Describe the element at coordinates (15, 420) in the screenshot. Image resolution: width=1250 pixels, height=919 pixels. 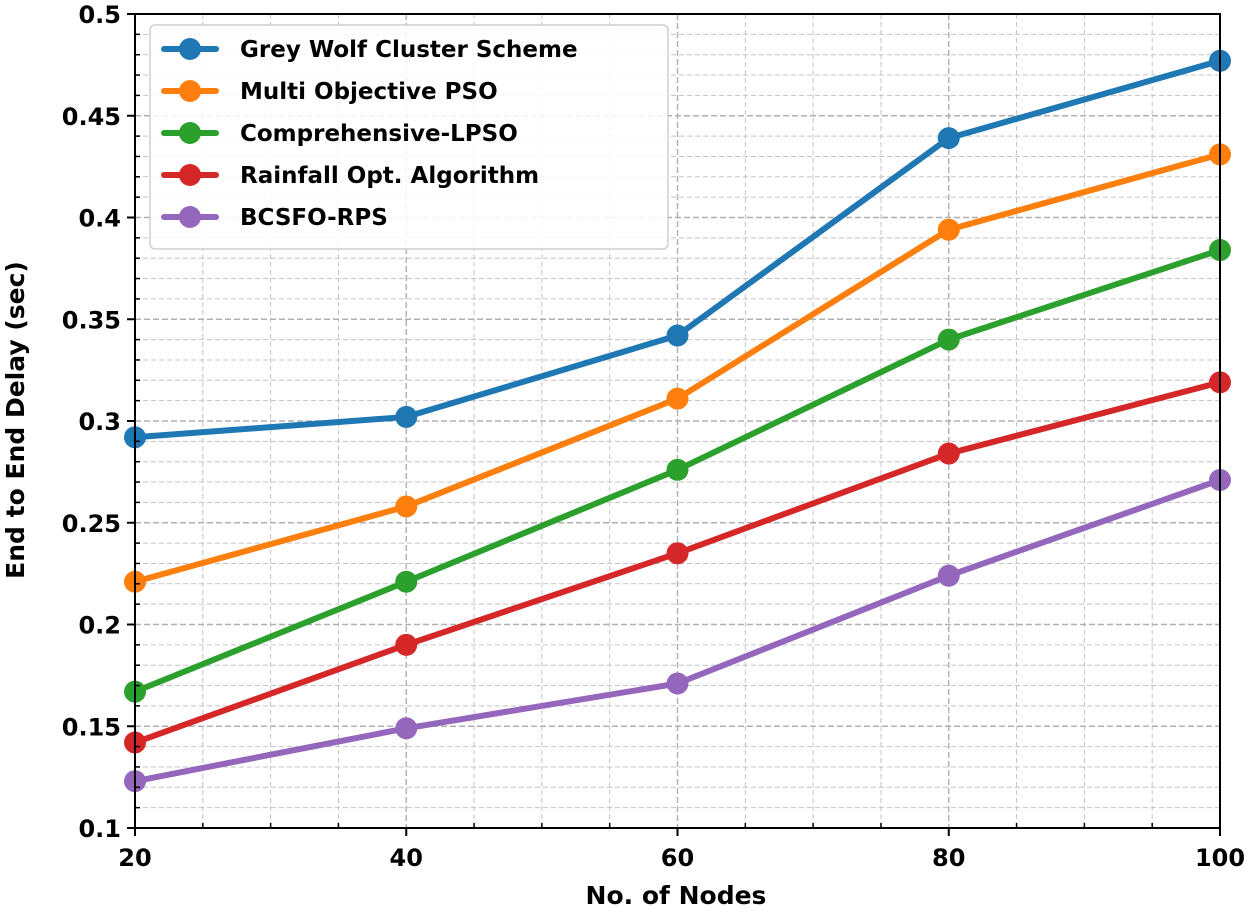
I see `y-axis-title: End to End Delay (sec)` at that location.